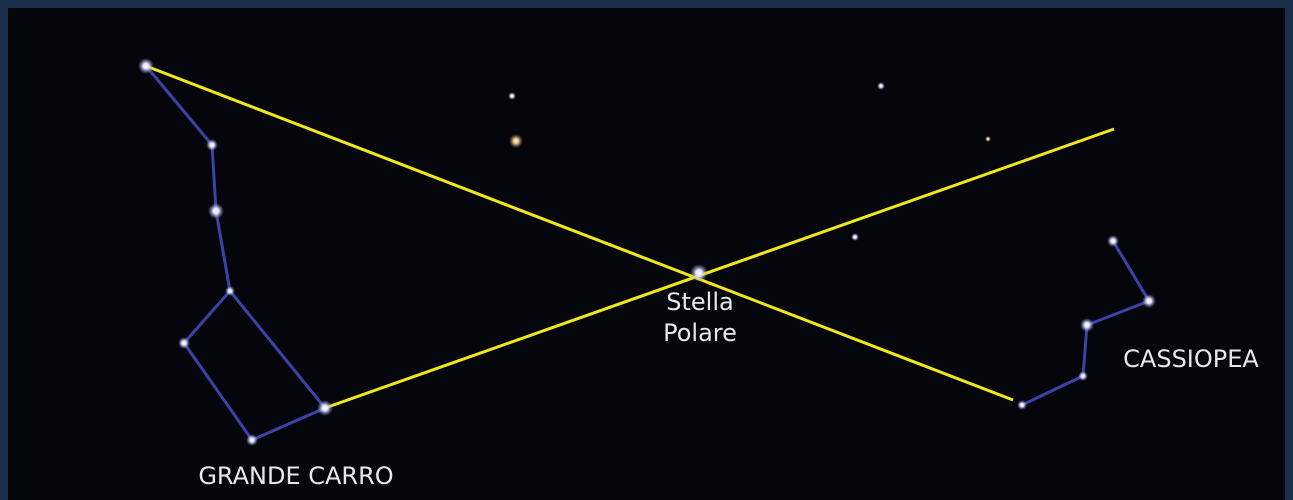  Describe the element at coordinates (295, 476) in the screenshot. I see `big-dipper-label: GRANDE CARRO` at that location.